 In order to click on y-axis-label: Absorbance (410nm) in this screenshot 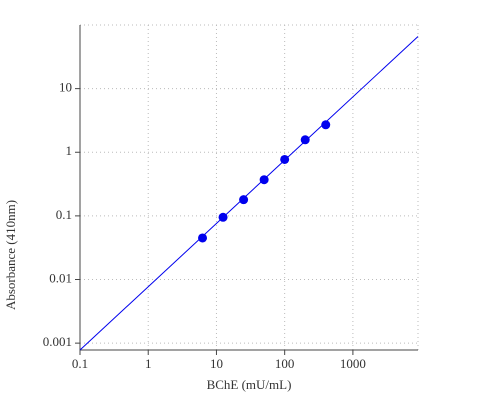, I will do `click(10, 255)`.